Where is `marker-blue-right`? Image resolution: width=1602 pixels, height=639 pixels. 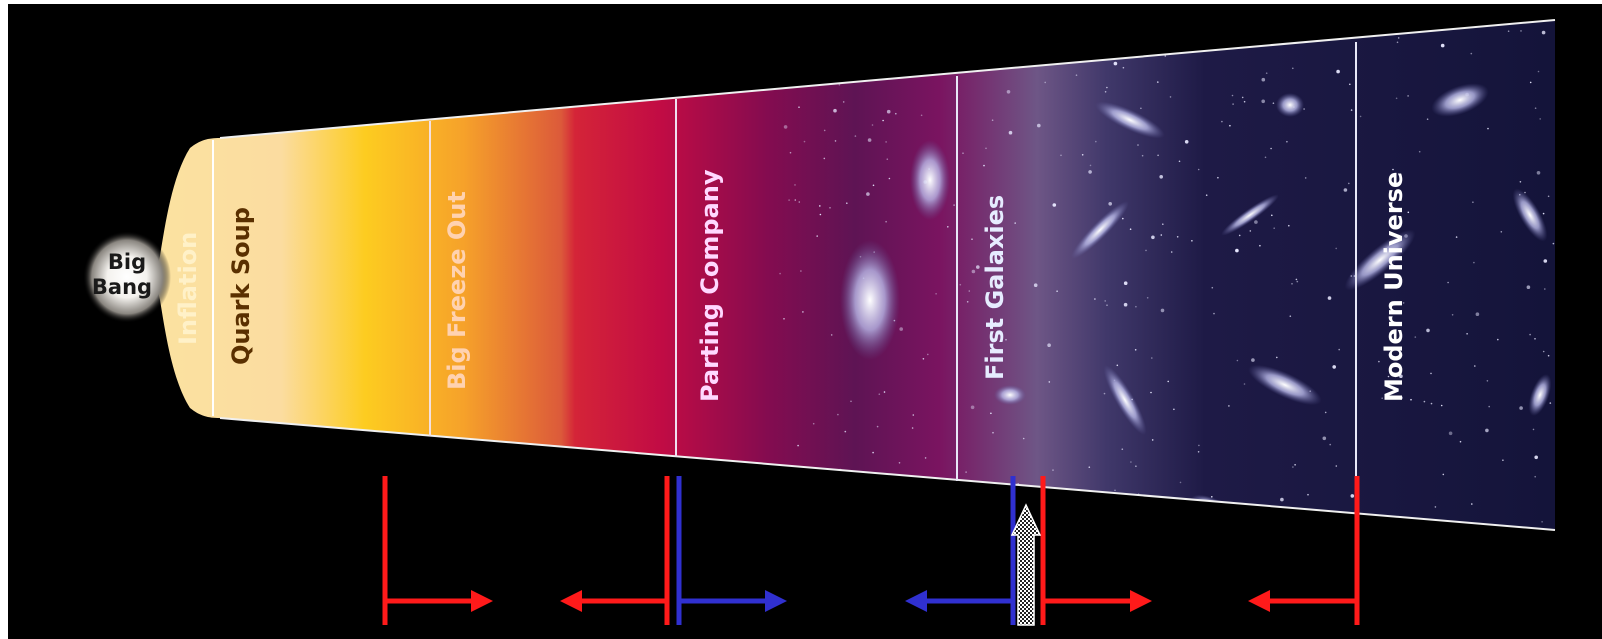 marker-blue-right is located at coordinates (731, 550).